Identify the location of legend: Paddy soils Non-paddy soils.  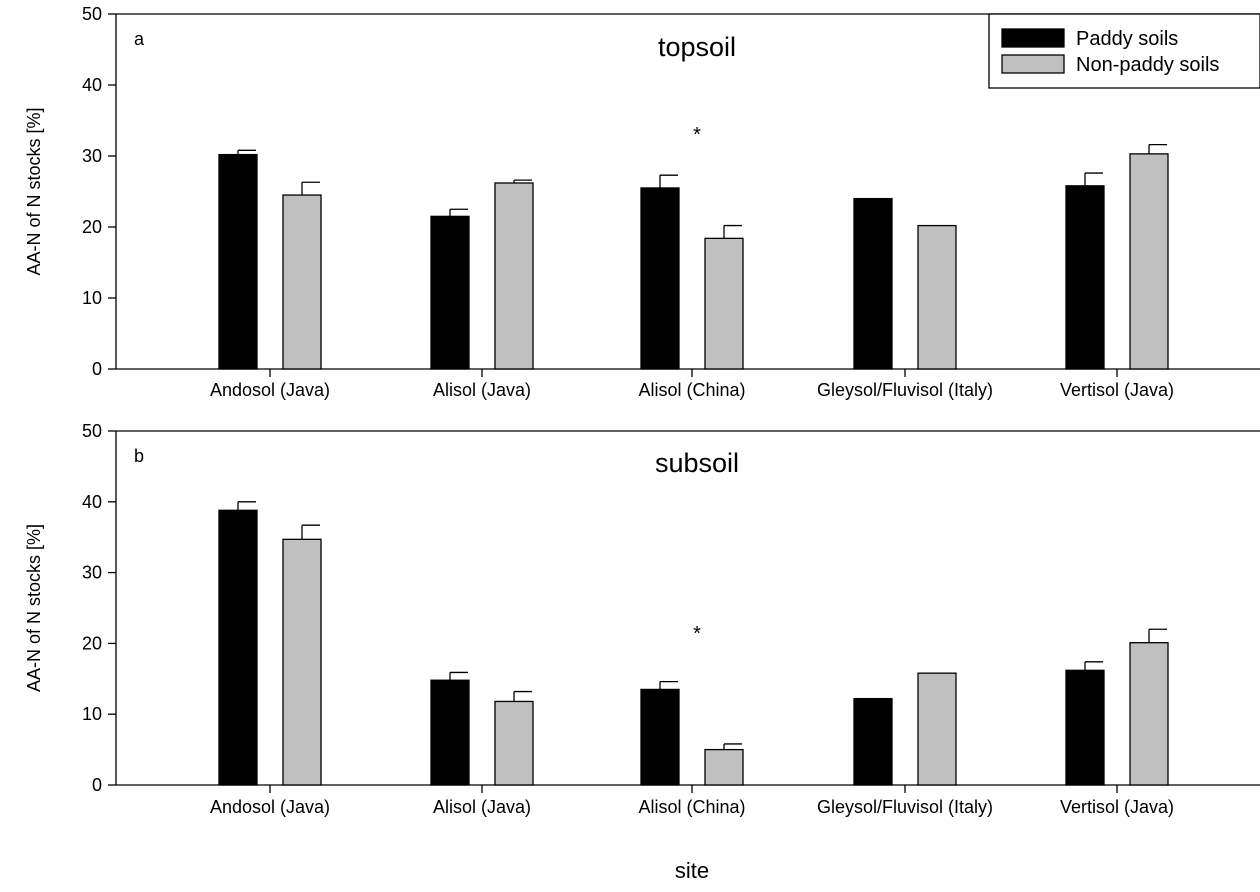
(1124, 51).